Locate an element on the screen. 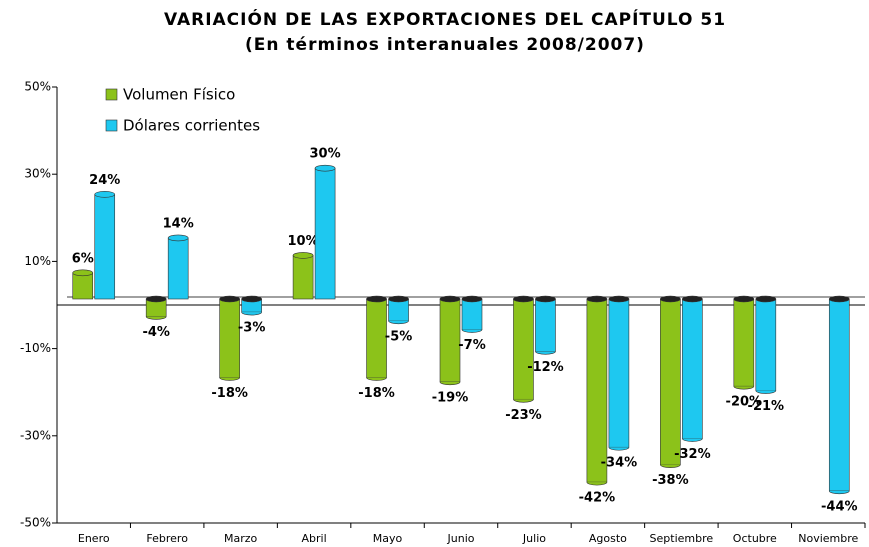 The height and width of the screenshot is (547, 869). data-label: -23% is located at coordinates (523, 415).